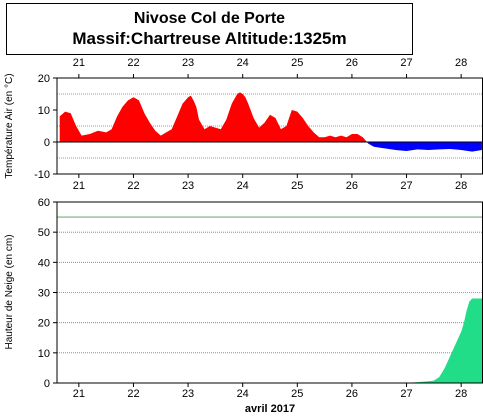 The height and width of the screenshot is (420, 483). What do you see at coordinates (352, 63) in the screenshot?
I see `x-tick-label-top-temperature-26: 26` at bounding box center [352, 63].